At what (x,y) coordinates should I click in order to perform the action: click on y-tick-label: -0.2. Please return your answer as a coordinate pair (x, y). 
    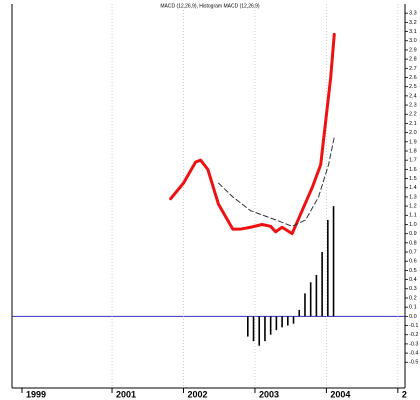
    Looking at the image, I should click on (413, 335).